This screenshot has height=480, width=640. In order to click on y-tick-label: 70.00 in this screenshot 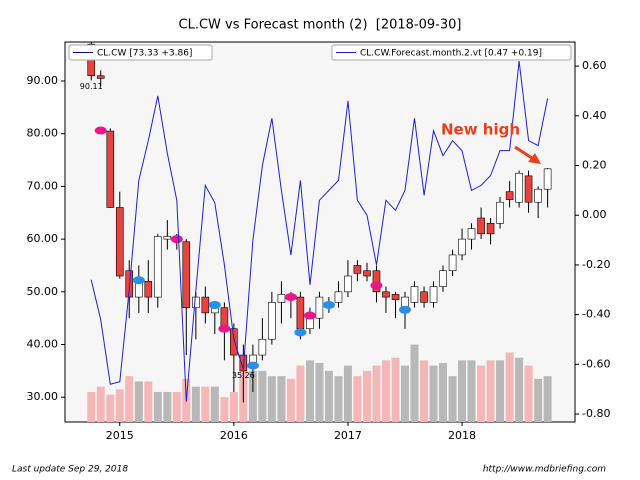, I will do `click(43, 185)`.